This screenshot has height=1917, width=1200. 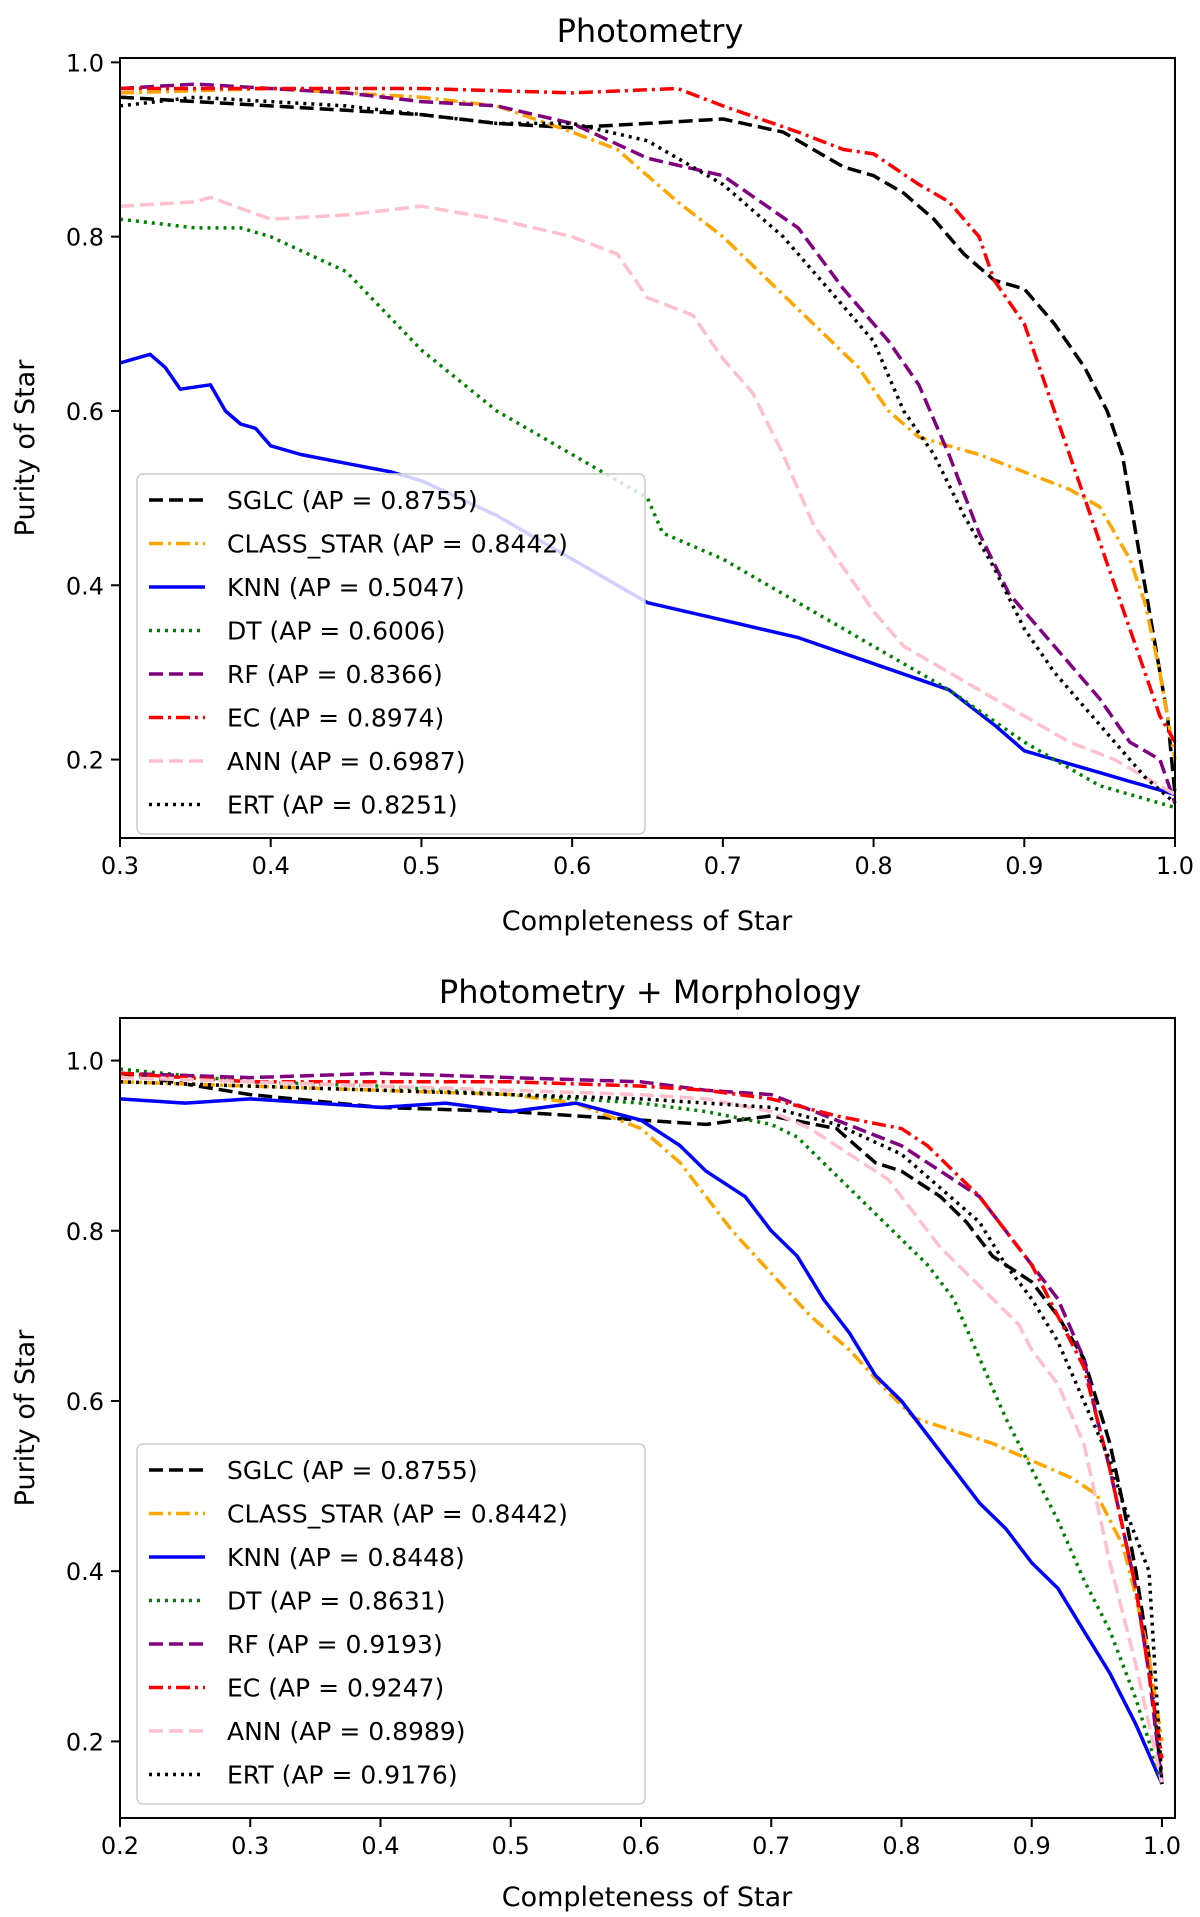 What do you see at coordinates (335, 674) in the screenshot?
I see `legend-label-rf: RF (AP = 0.8366)` at bounding box center [335, 674].